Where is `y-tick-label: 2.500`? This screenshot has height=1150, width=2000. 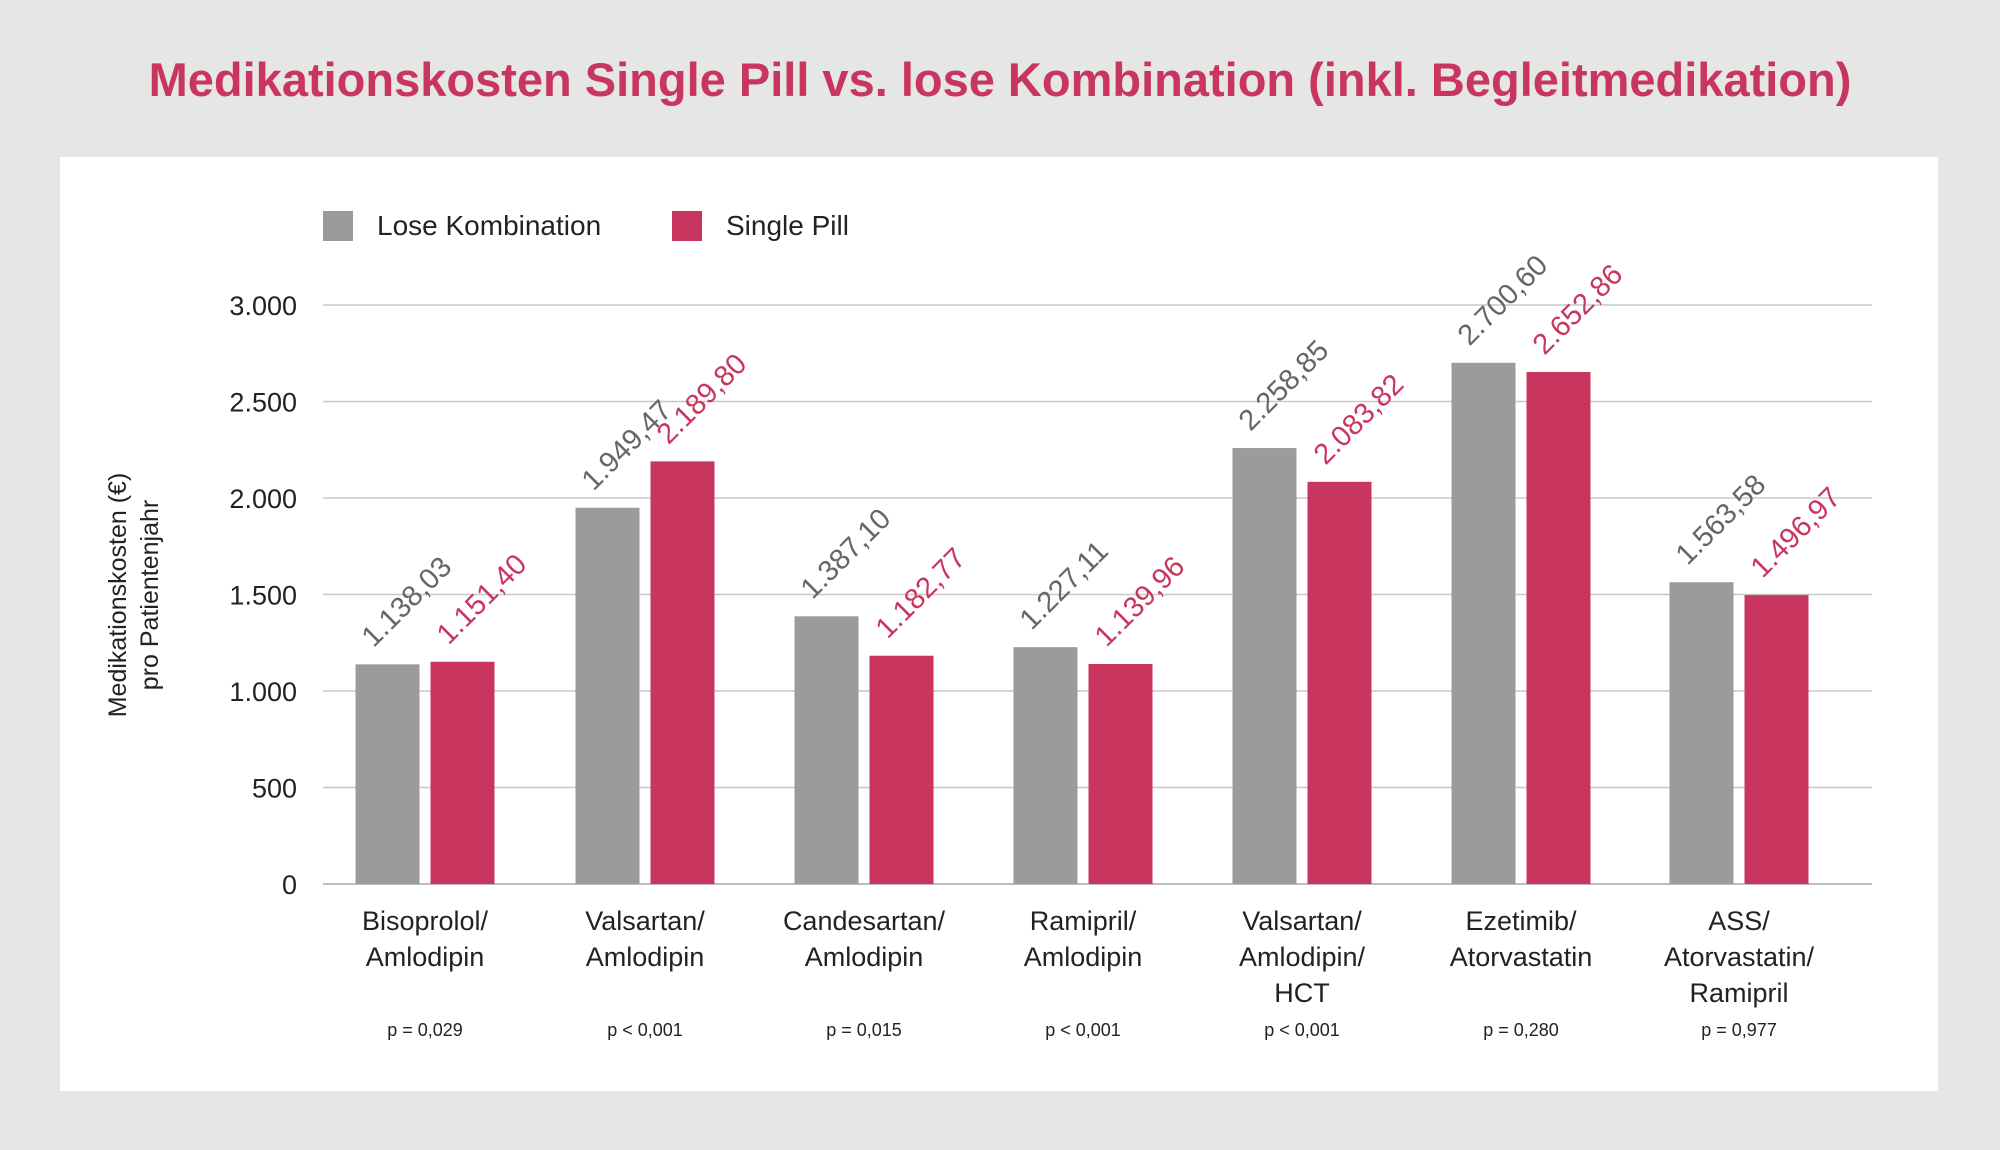 y-tick-label: 2.500 is located at coordinates (263, 403).